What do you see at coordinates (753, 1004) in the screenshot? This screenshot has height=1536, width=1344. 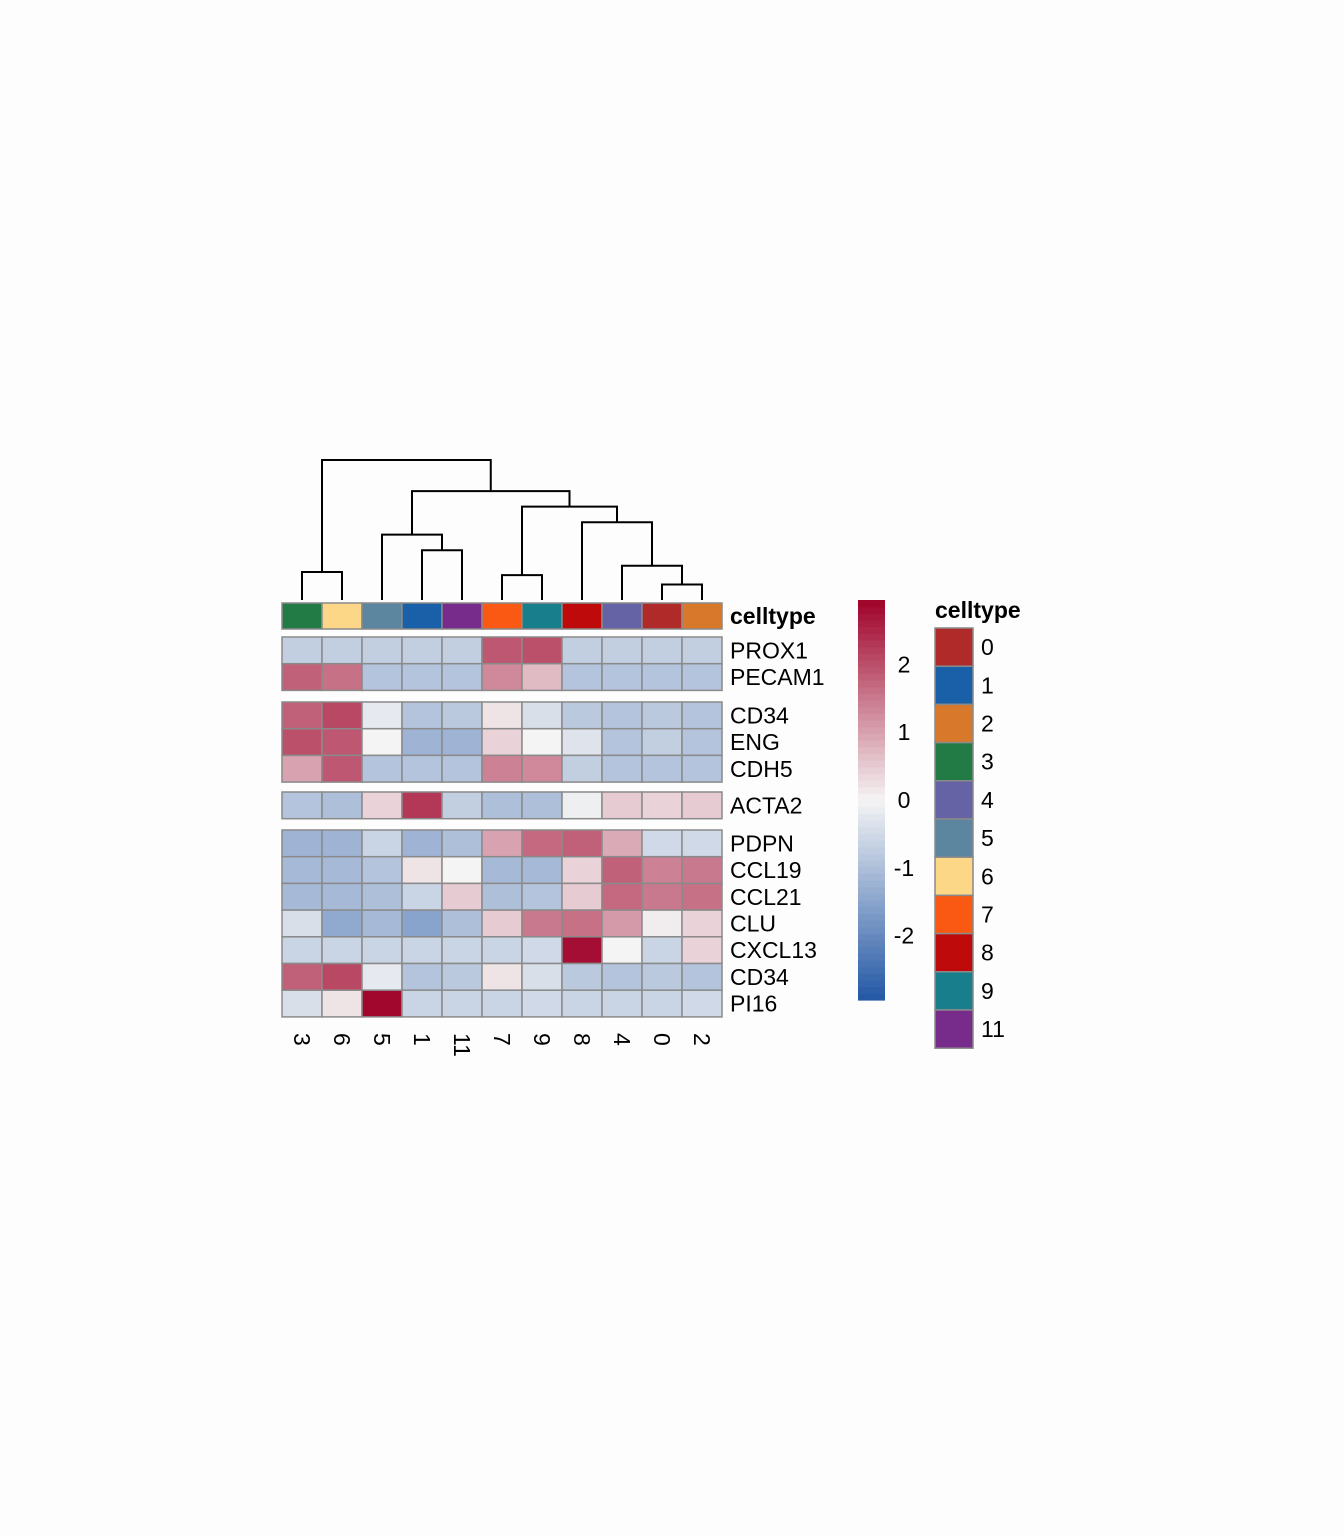 I see `row-label: PI16` at bounding box center [753, 1004].